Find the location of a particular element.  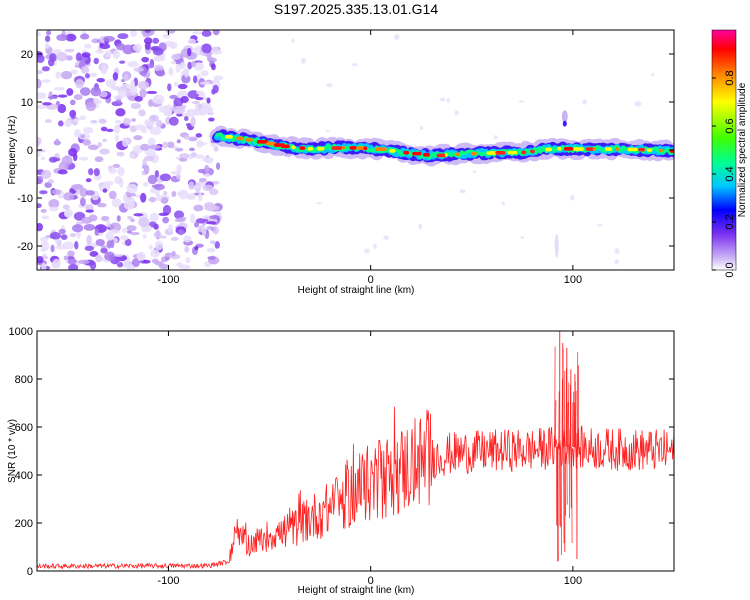

colorbar-tick-label: 0.4 is located at coordinates (730, 173).